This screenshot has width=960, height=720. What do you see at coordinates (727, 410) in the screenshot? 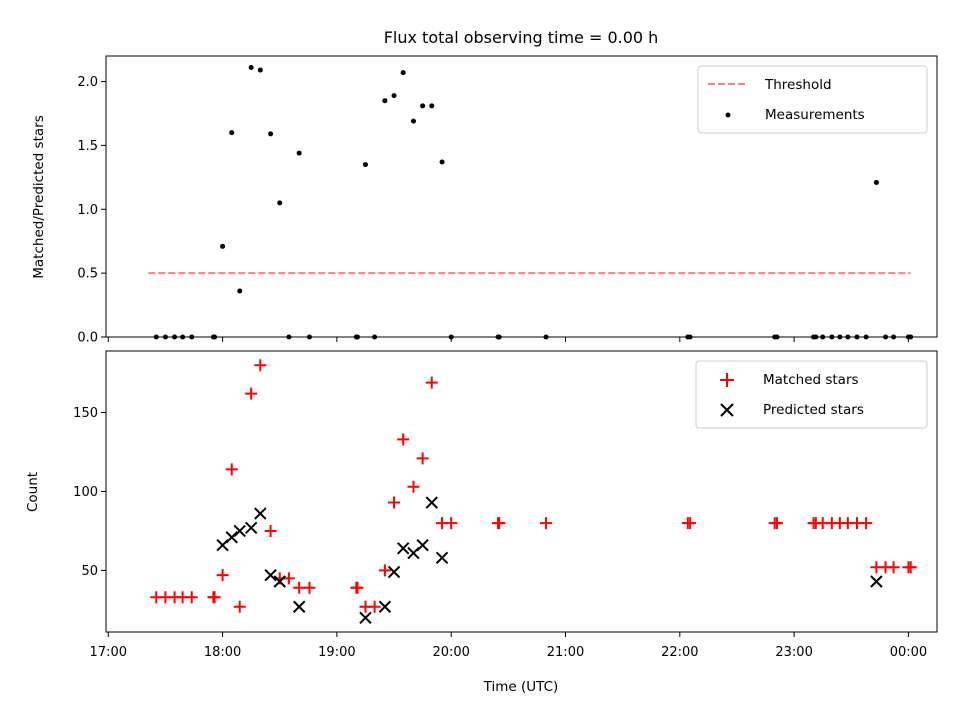
I see `legend-predicted-marker` at bounding box center [727, 410].